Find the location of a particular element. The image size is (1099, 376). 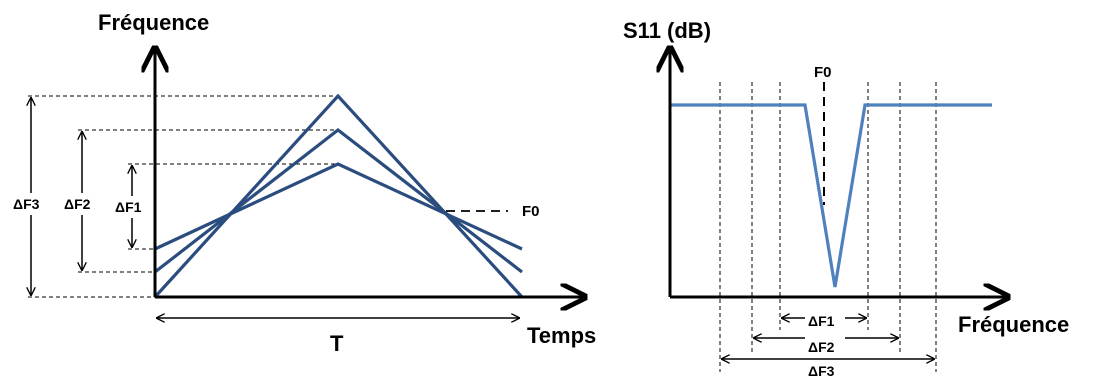

ramp-df2 is located at coordinates (338, 200).